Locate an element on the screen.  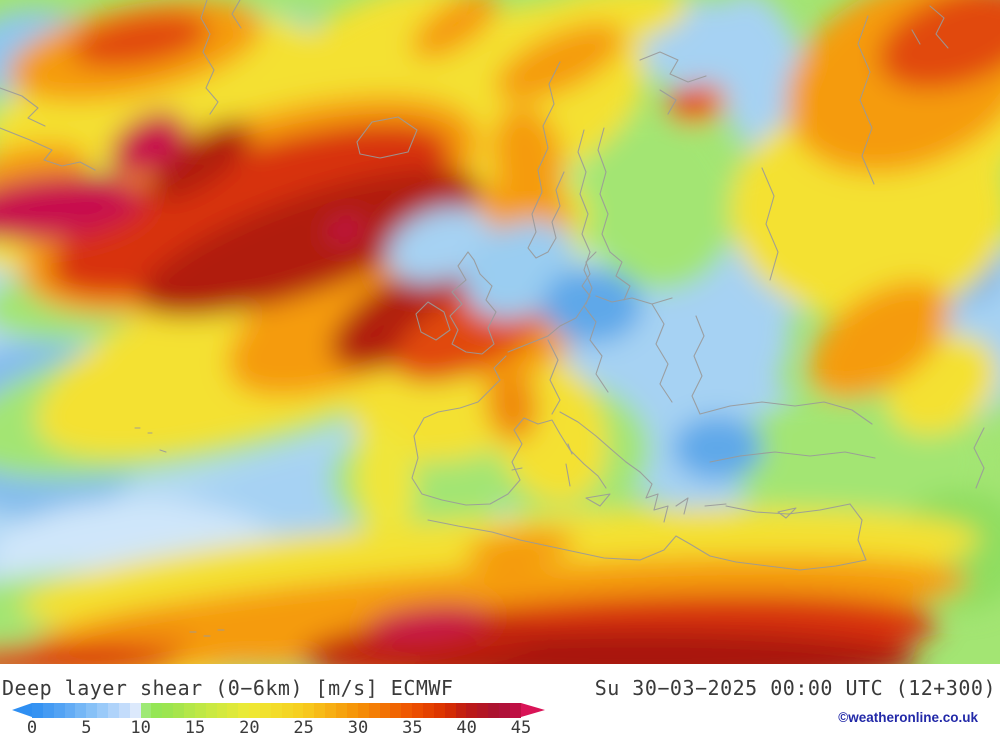
legend-colorbar is located at coordinates (276, 710).